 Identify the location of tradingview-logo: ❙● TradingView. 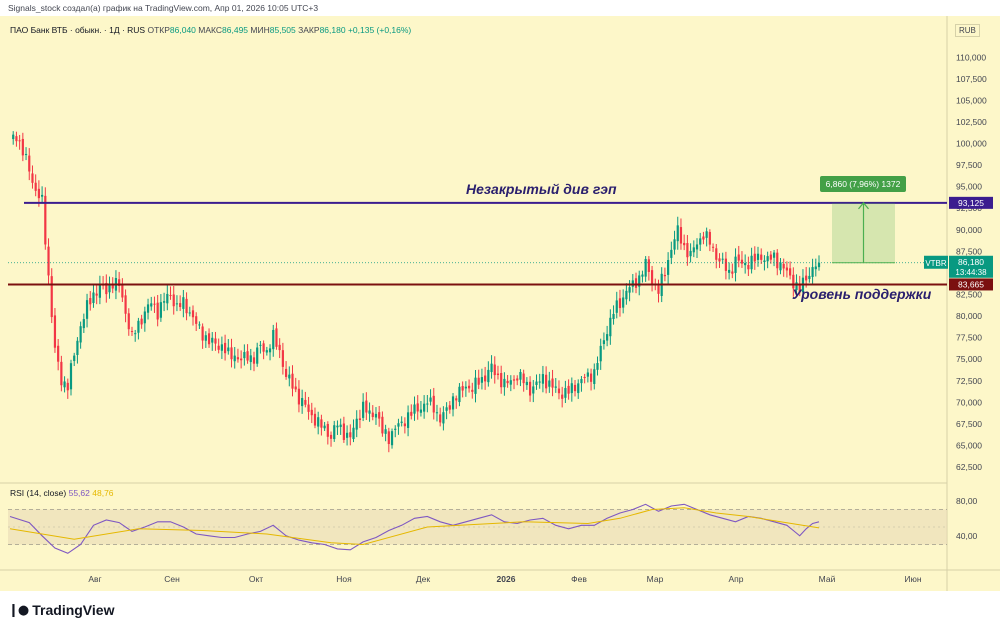
(61, 610).